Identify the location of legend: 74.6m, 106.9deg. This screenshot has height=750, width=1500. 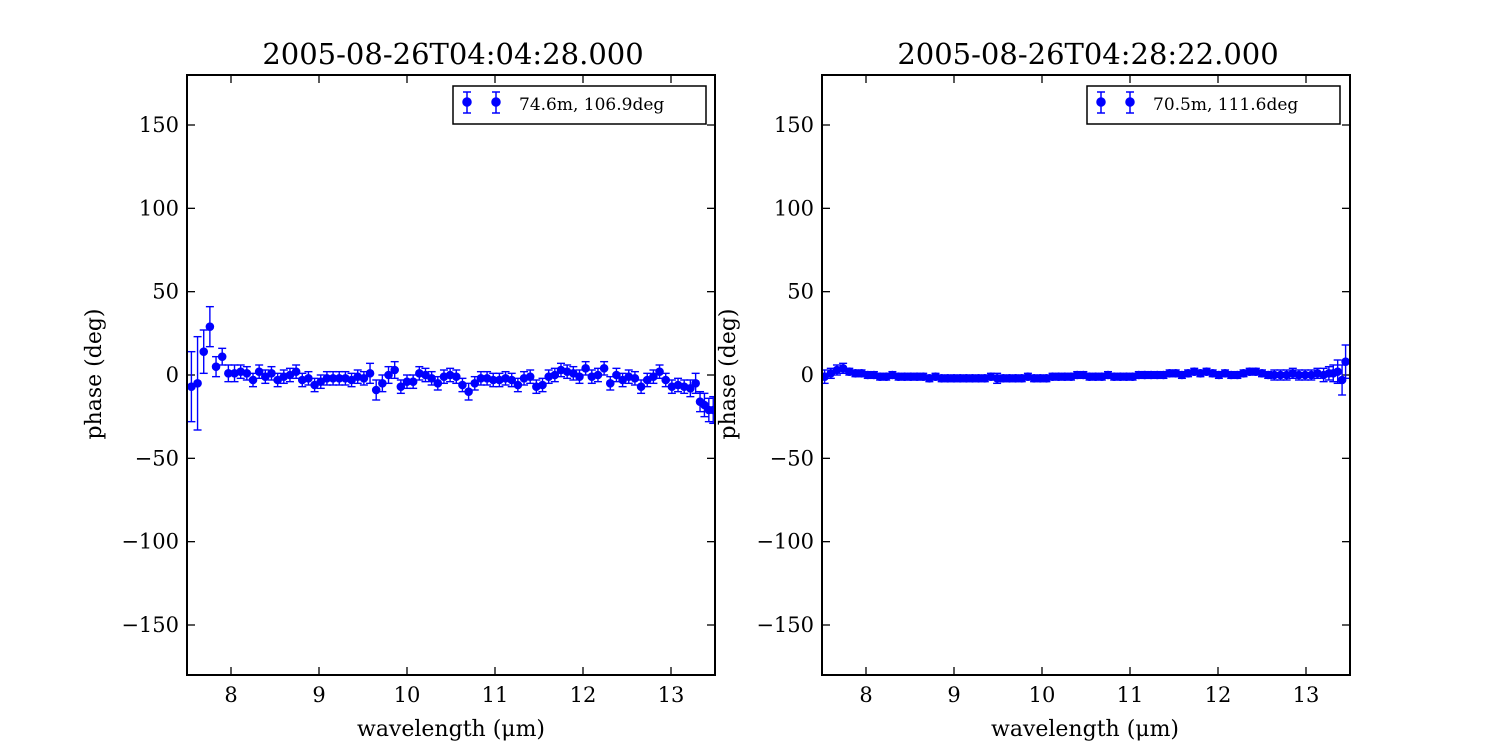
(579, 105).